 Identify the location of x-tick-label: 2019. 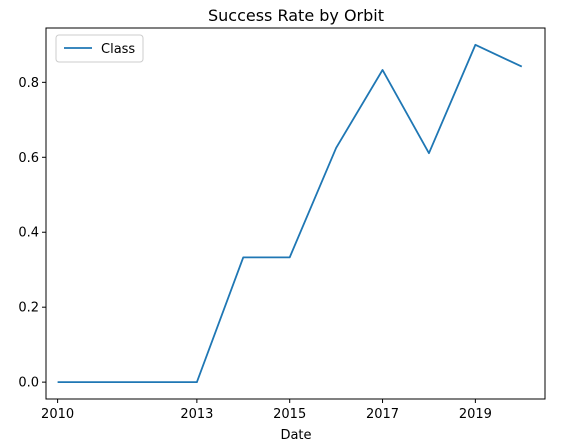
(475, 414).